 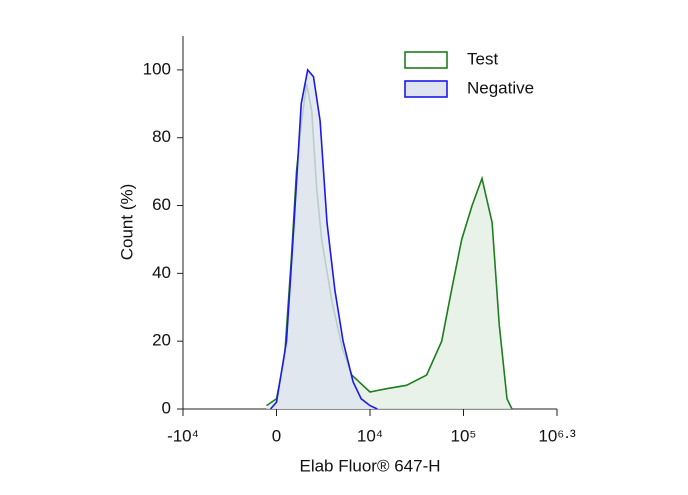 I want to click on x-tick-label: 10⁴, so click(x=370, y=435).